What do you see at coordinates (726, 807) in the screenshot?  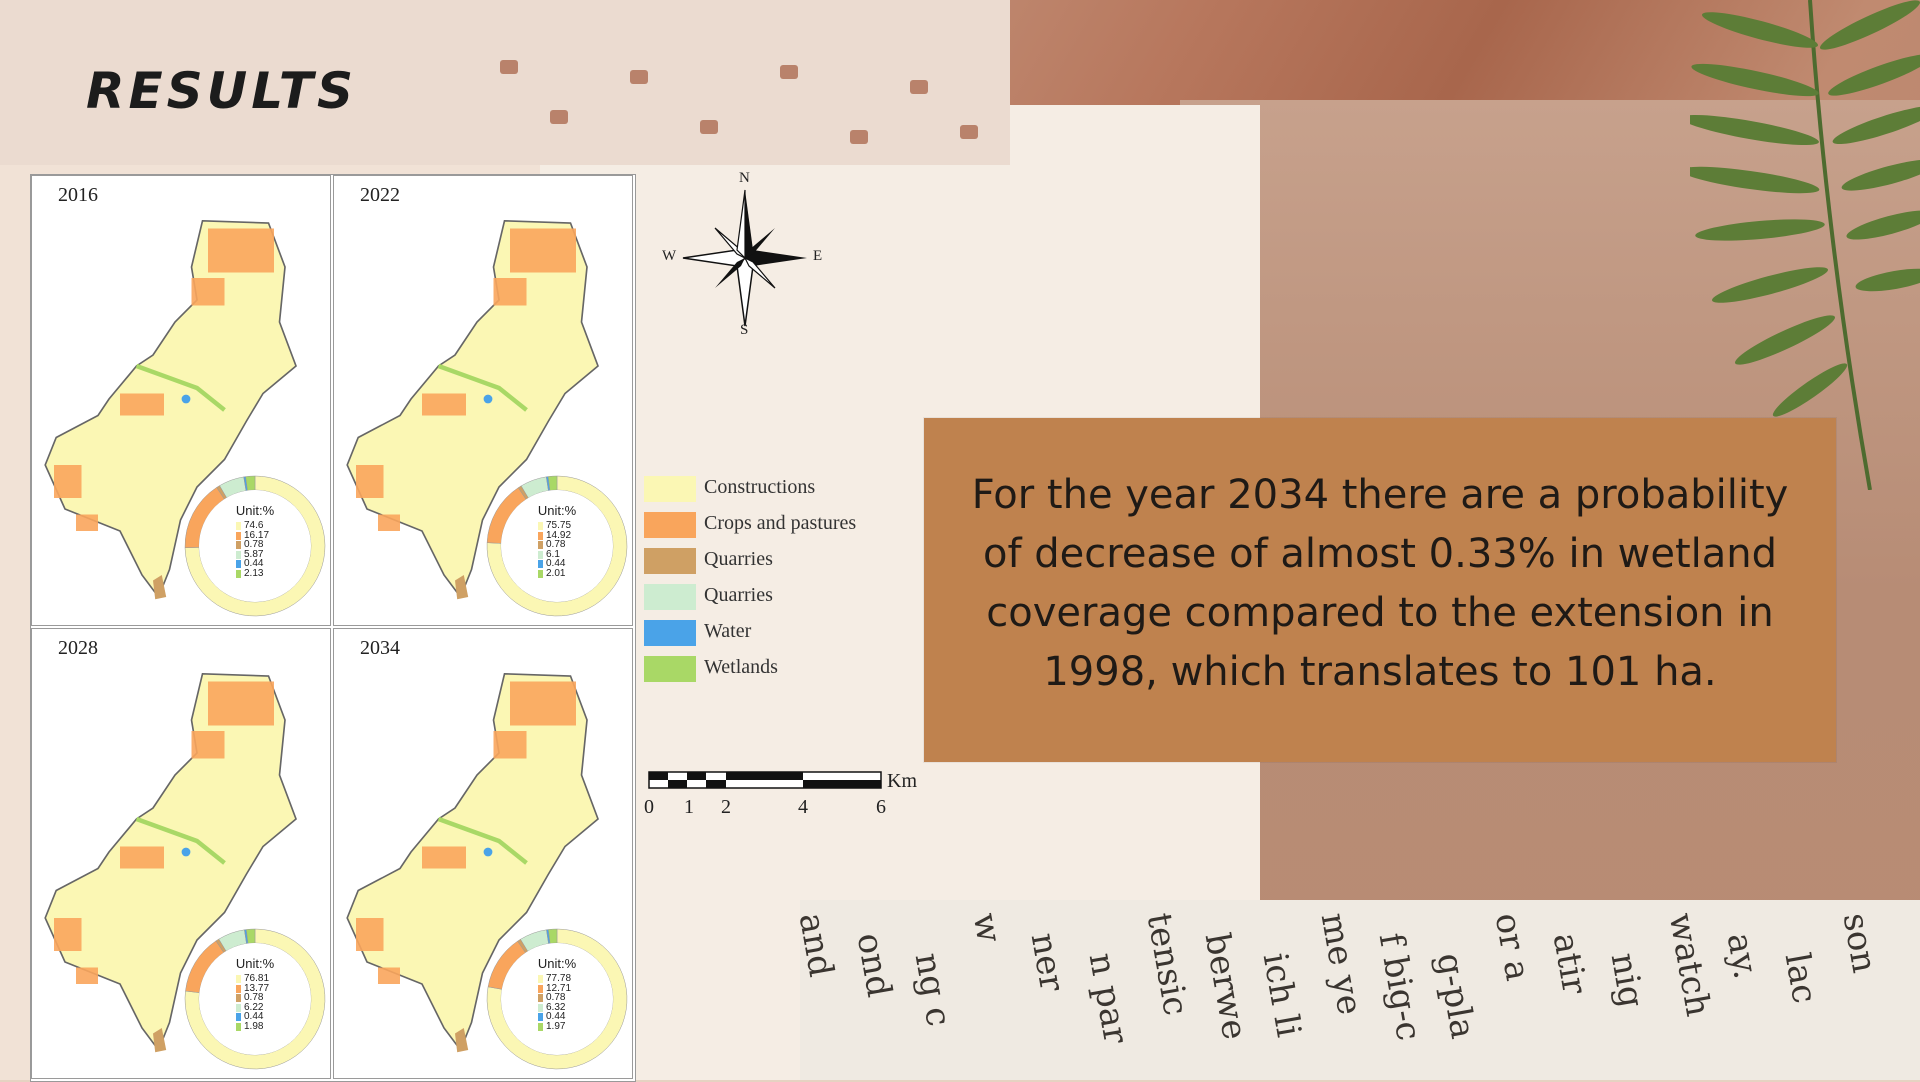 I see `scale-tick-label: 2` at bounding box center [726, 807].